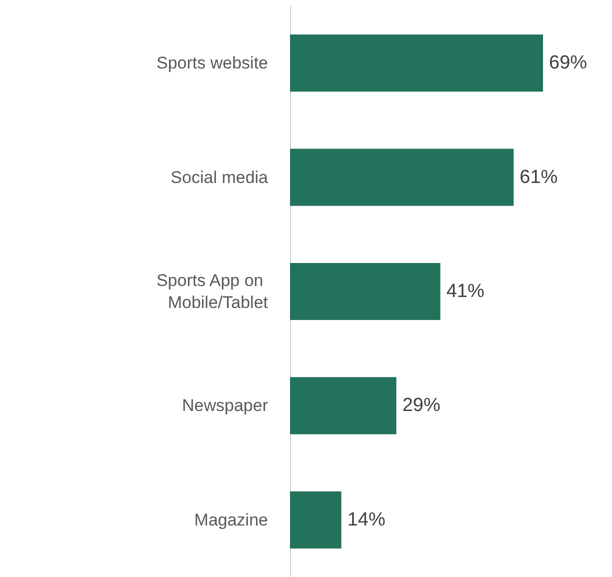 The image size is (612, 577). What do you see at coordinates (421, 405) in the screenshot?
I see `data-label: 29%` at bounding box center [421, 405].